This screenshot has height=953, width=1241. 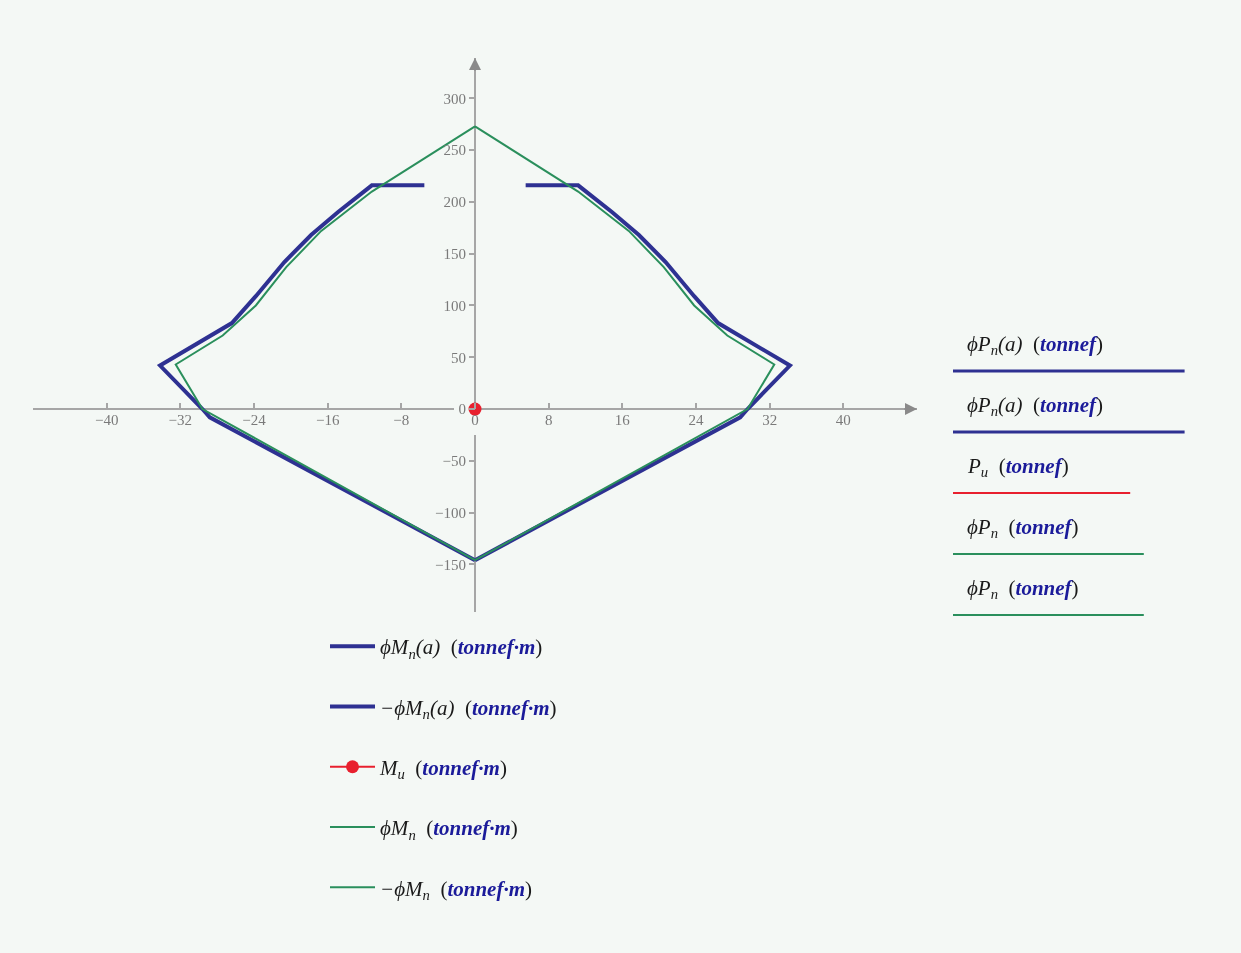 What do you see at coordinates (450, 564) in the screenshot?
I see `y-tick-label: −150` at bounding box center [450, 564].